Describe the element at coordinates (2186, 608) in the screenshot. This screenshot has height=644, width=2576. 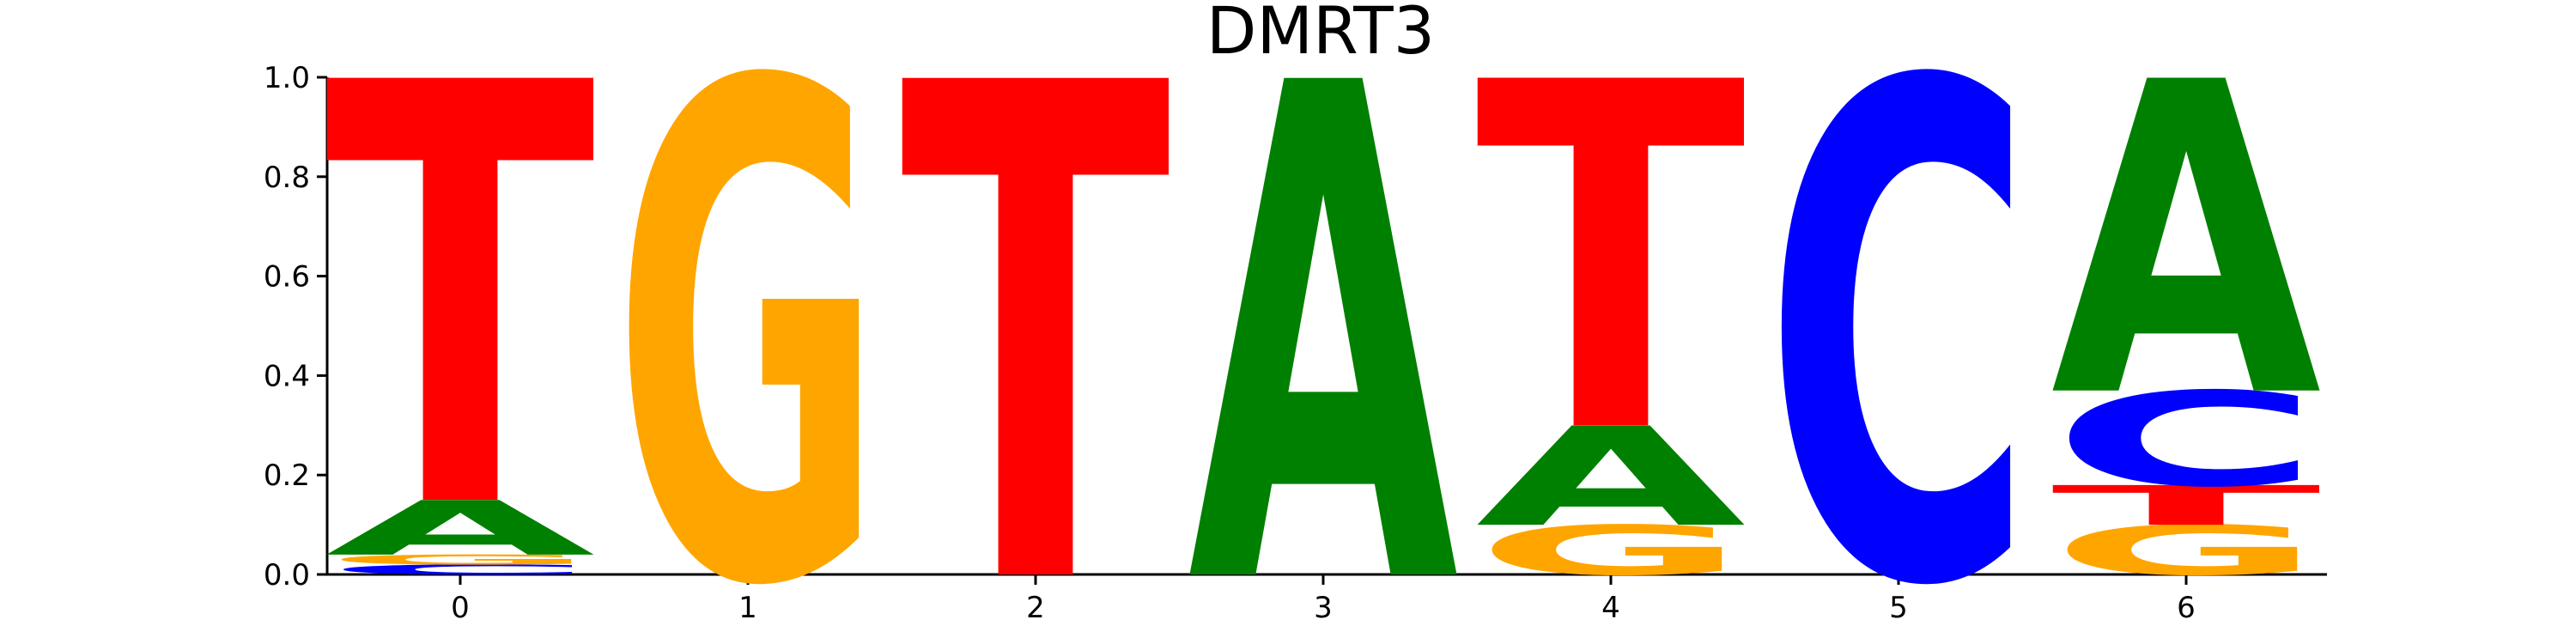
I see `x-tick-label: 6` at that location.